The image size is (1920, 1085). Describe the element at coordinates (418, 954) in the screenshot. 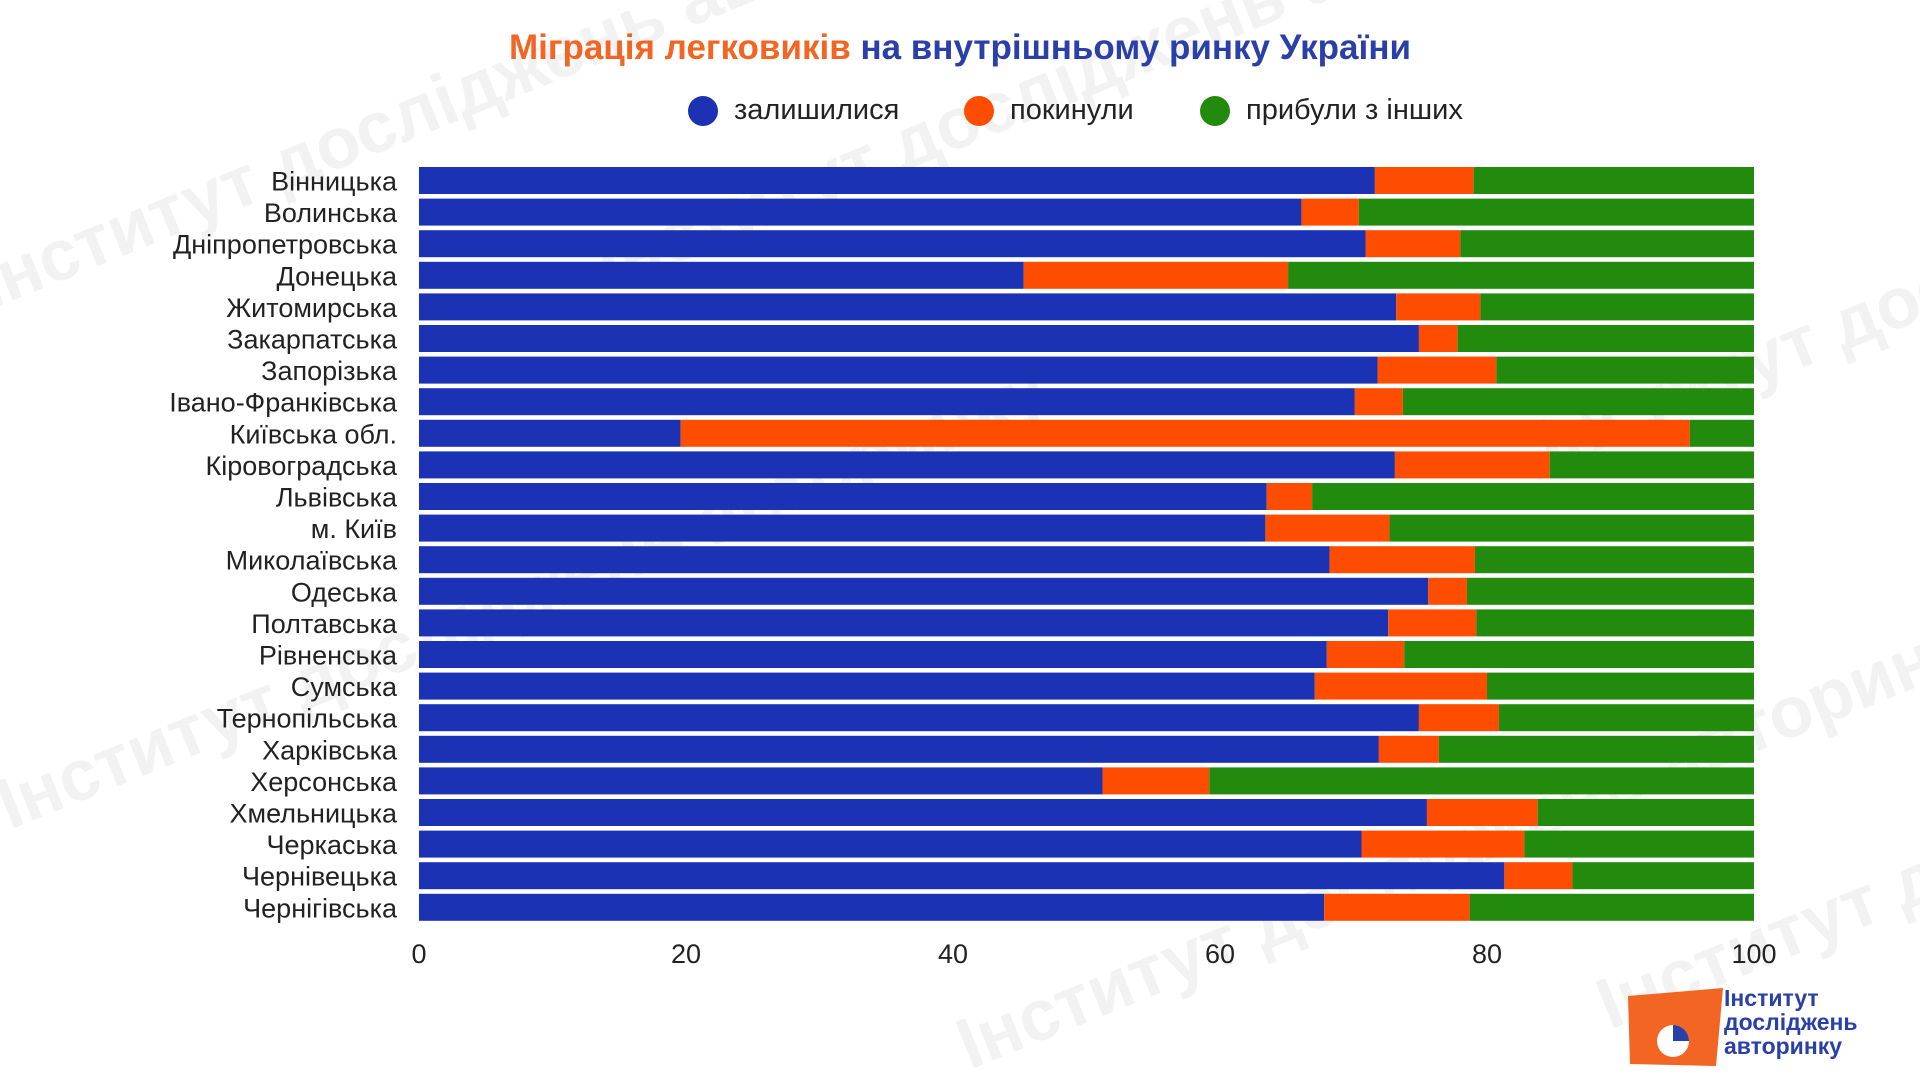

I see `x-tick-label: 0` at that location.